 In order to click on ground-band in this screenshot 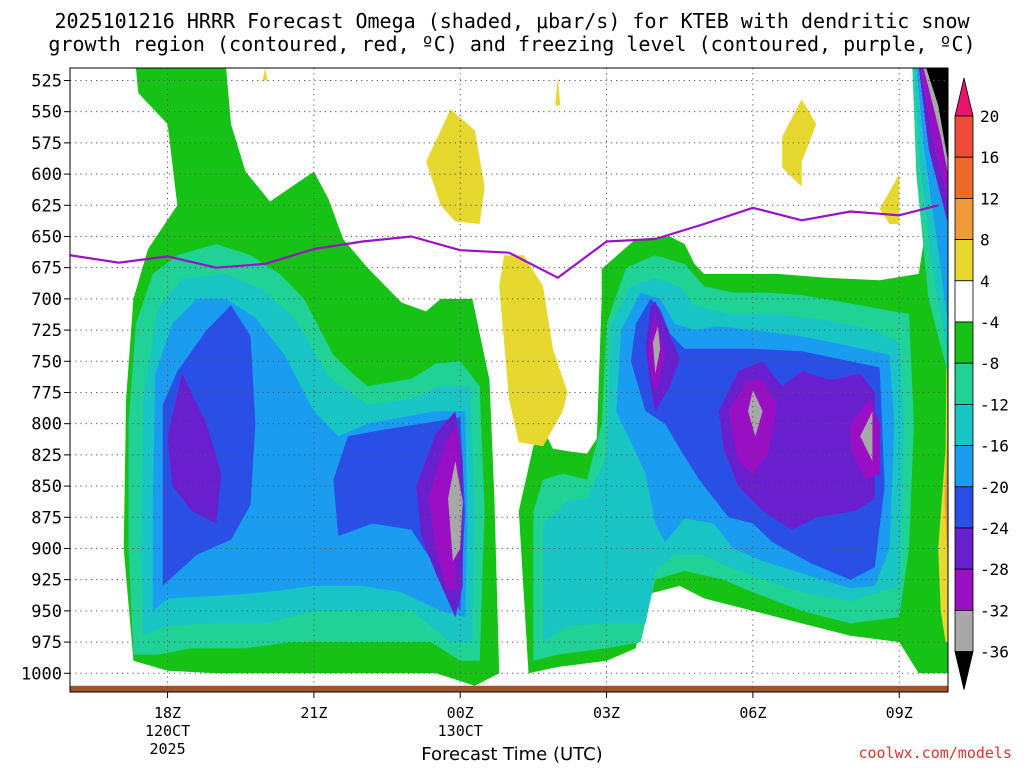, I will do `click(509, 688)`.